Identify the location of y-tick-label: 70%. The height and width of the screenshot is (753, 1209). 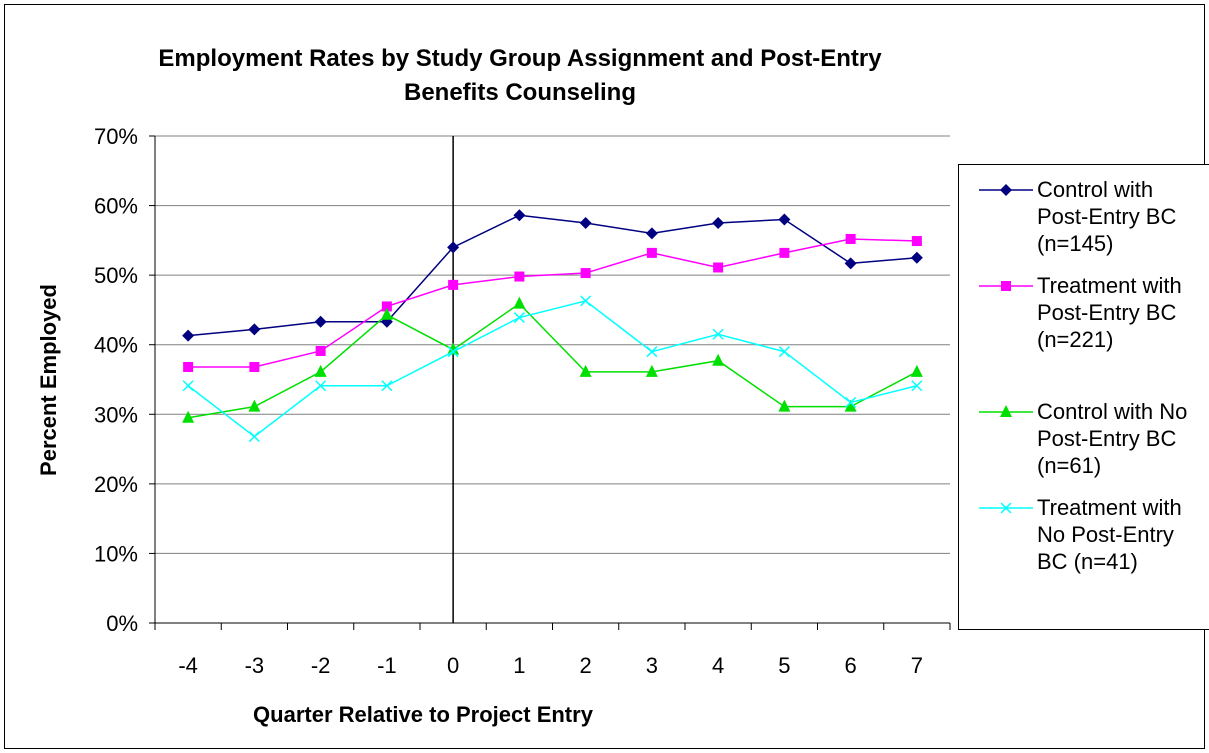
(116, 136).